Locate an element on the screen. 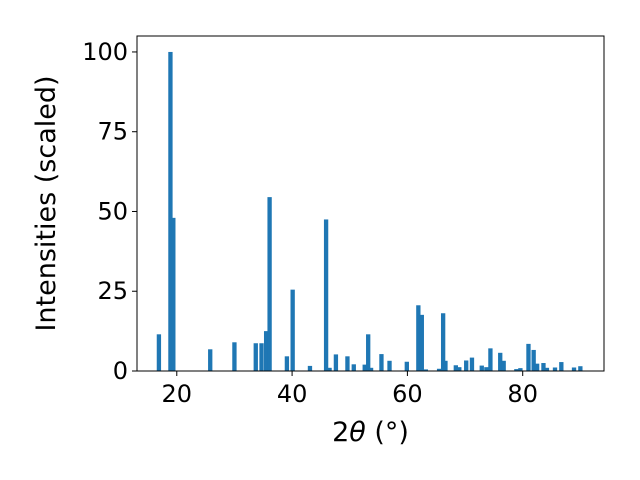 This screenshot has height=480, width=640. y-tick-label: 0 is located at coordinates (120, 371).